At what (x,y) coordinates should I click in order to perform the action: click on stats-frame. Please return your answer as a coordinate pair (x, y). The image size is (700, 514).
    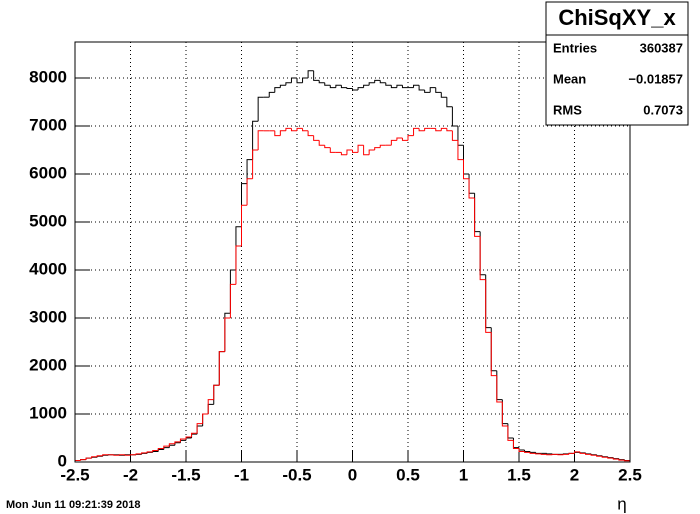
    Looking at the image, I should click on (617, 63).